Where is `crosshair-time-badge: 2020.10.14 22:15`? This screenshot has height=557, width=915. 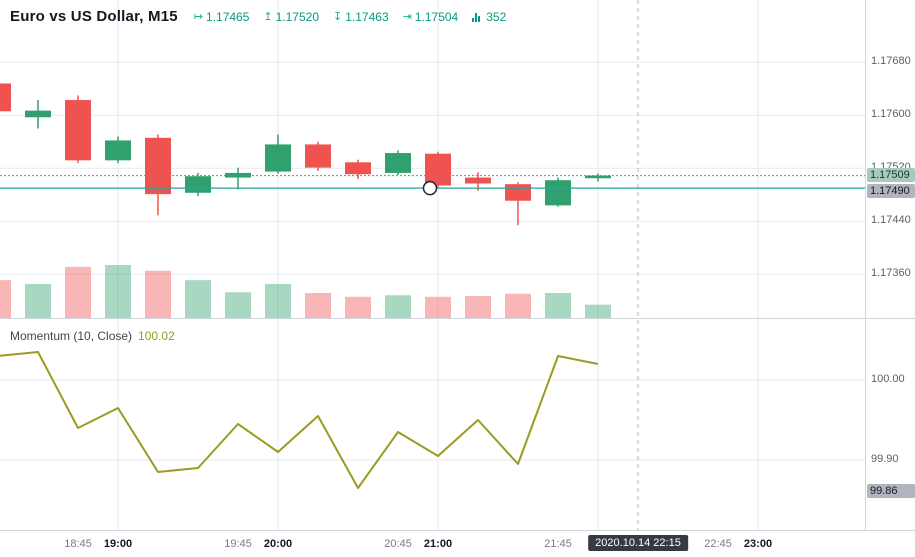
crosshair-time-badge: 2020.10.14 22:15 is located at coordinates (638, 543).